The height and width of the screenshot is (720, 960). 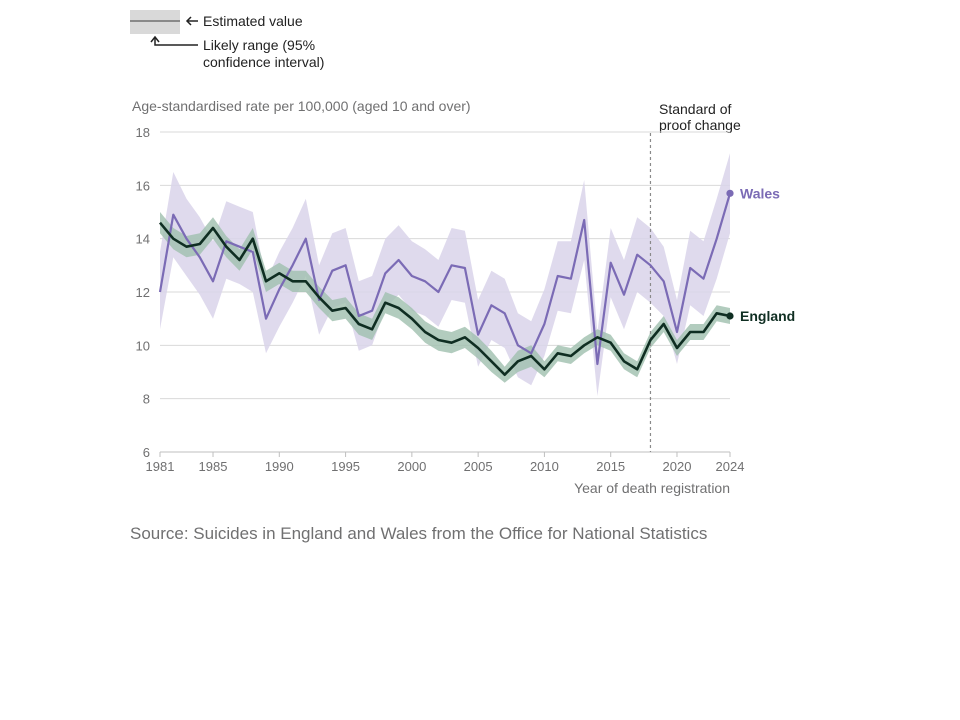 I want to click on y-tick-18: 18, so click(x=143, y=132).